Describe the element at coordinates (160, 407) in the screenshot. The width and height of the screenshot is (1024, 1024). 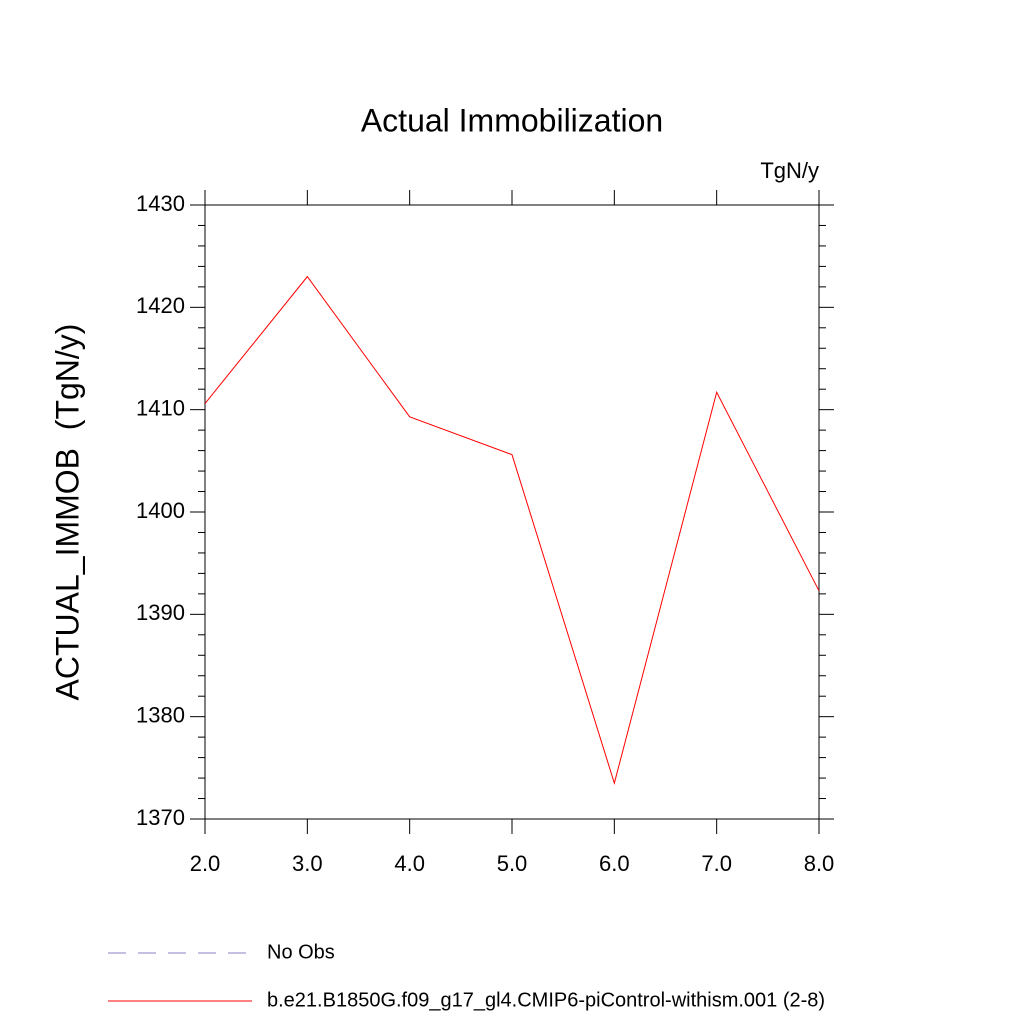
I see `y-tick-label: 1410` at that location.